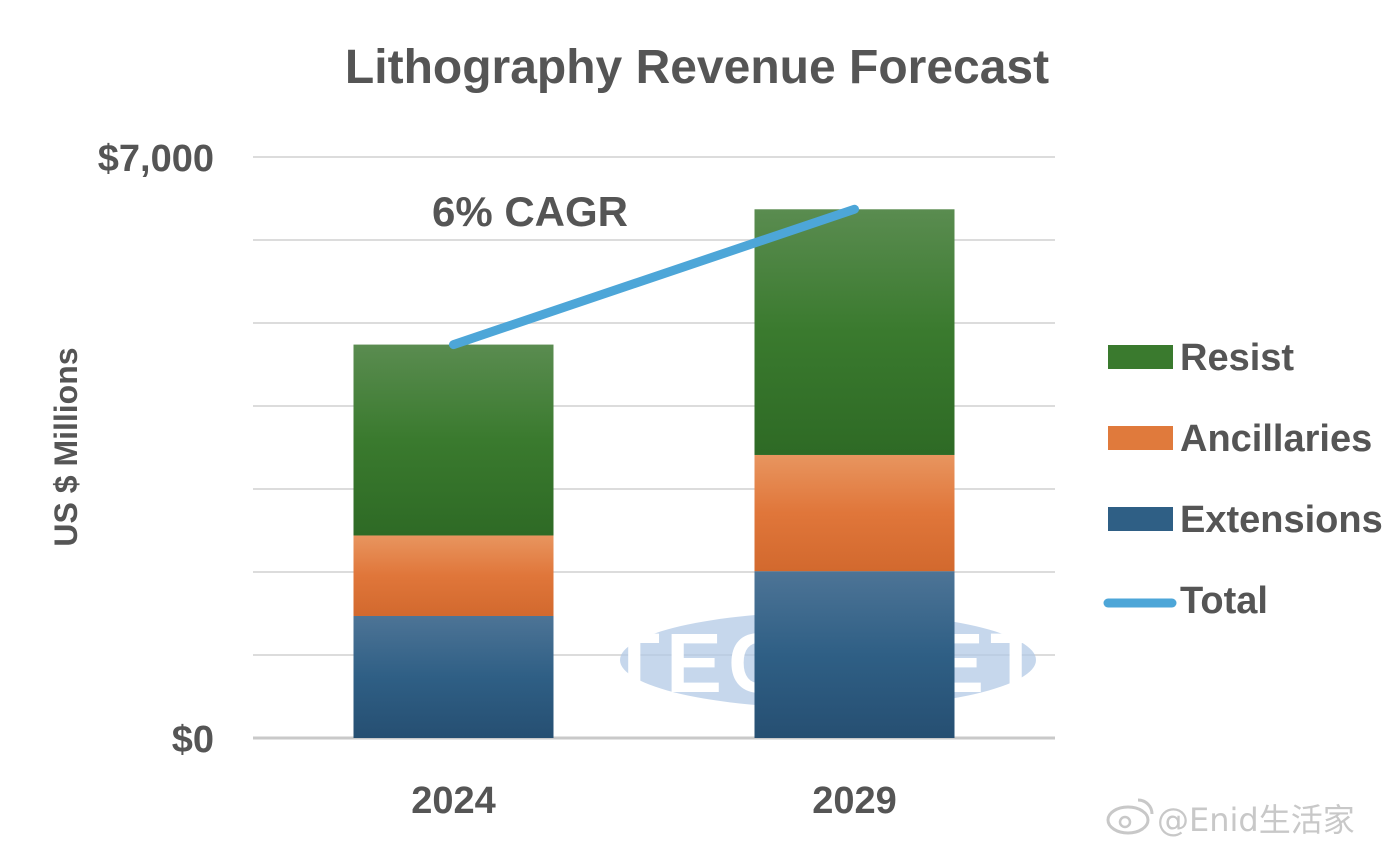 The width and height of the screenshot is (1394, 850). What do you see at coordinates (1130, 816) in the screenshot?
I see `weibo-icon` at bounding box center [1130, 816].